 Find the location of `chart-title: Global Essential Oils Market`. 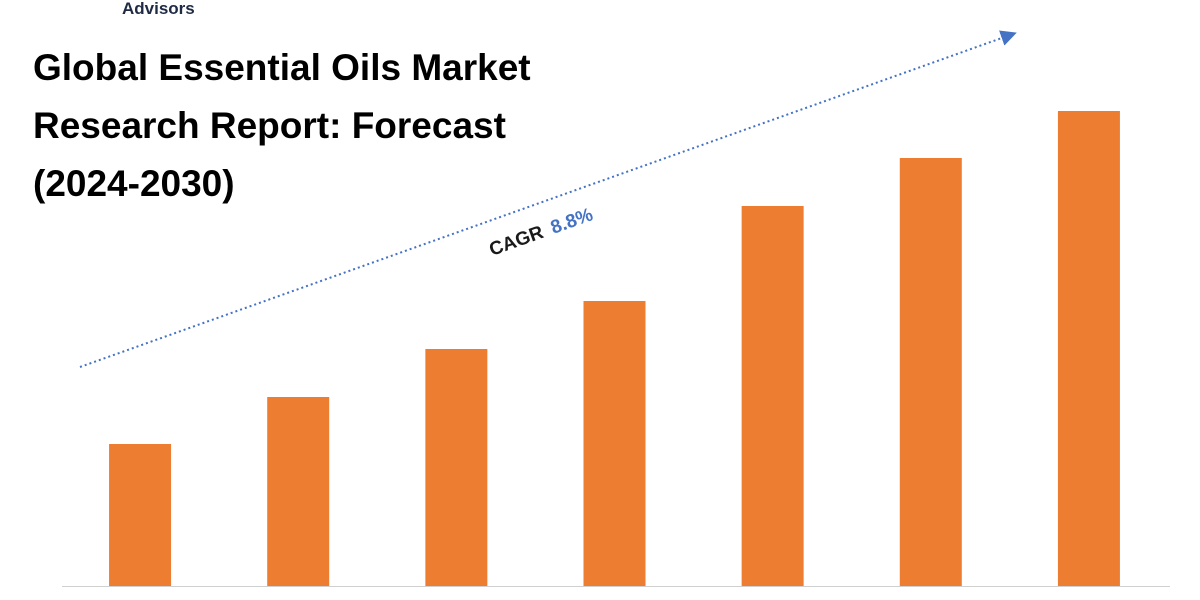

chart-title: Global Essential Oils Market is located at coordinates (282, 67).